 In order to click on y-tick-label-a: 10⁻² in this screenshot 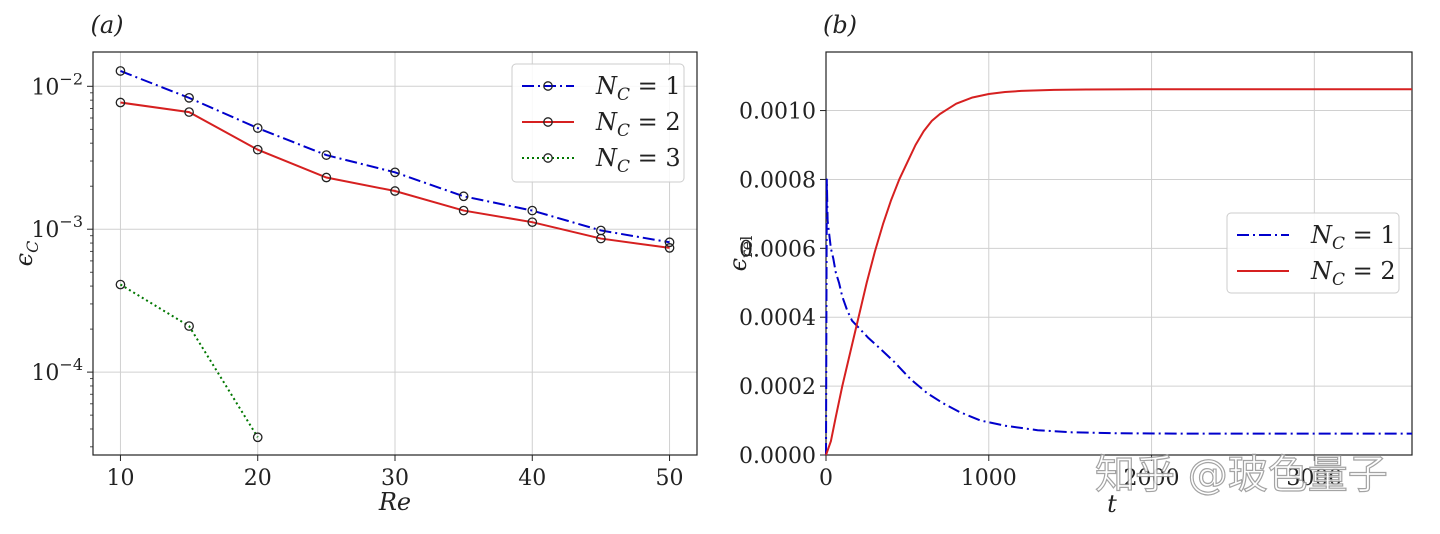, I will do `click(57, 84)`.